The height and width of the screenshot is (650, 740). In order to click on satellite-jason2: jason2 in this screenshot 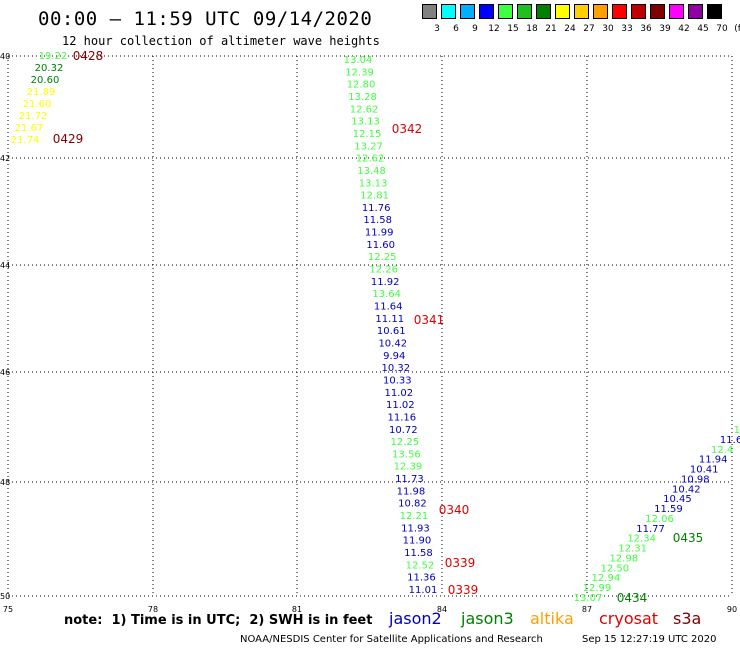, I will do `click(415, 618)`.